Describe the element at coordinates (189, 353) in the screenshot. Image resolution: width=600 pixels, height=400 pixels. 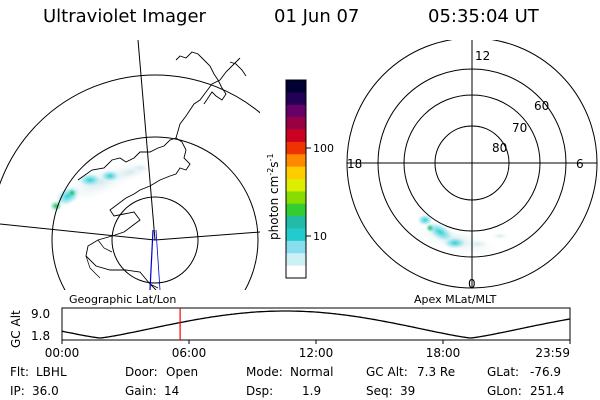
I see `x-tick-06: 06:00` at that location.